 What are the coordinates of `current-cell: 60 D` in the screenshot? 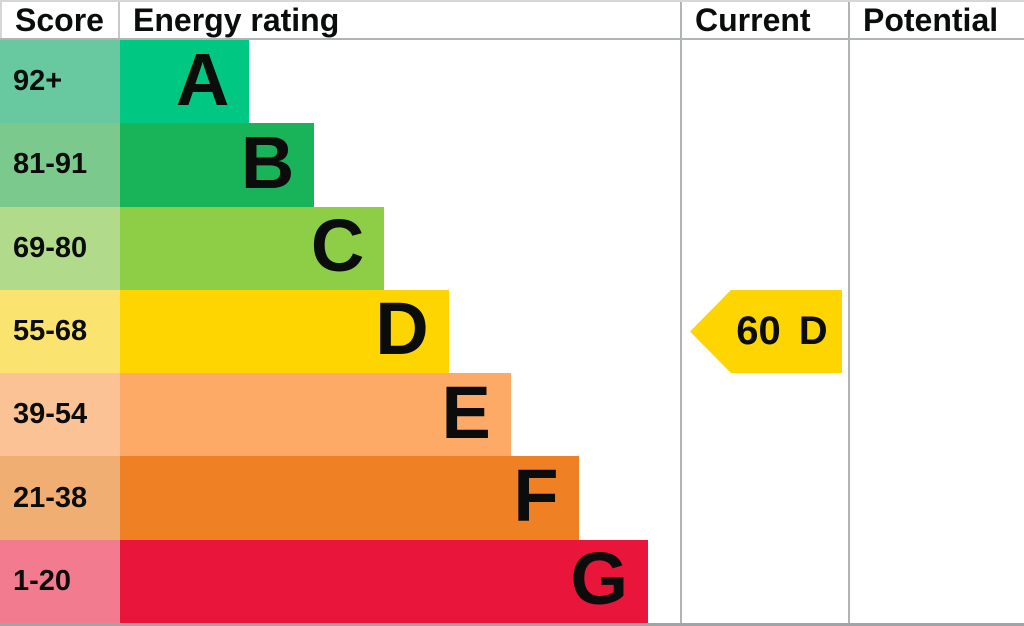 It's located at (766, 331).